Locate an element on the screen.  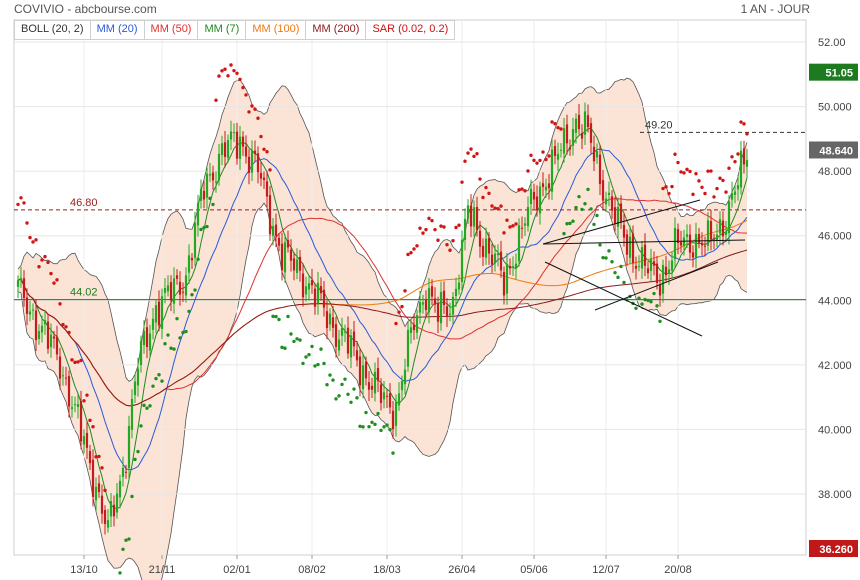
legend-item-boll: BOLL (20, 2) is located at coordinates (53, 30).